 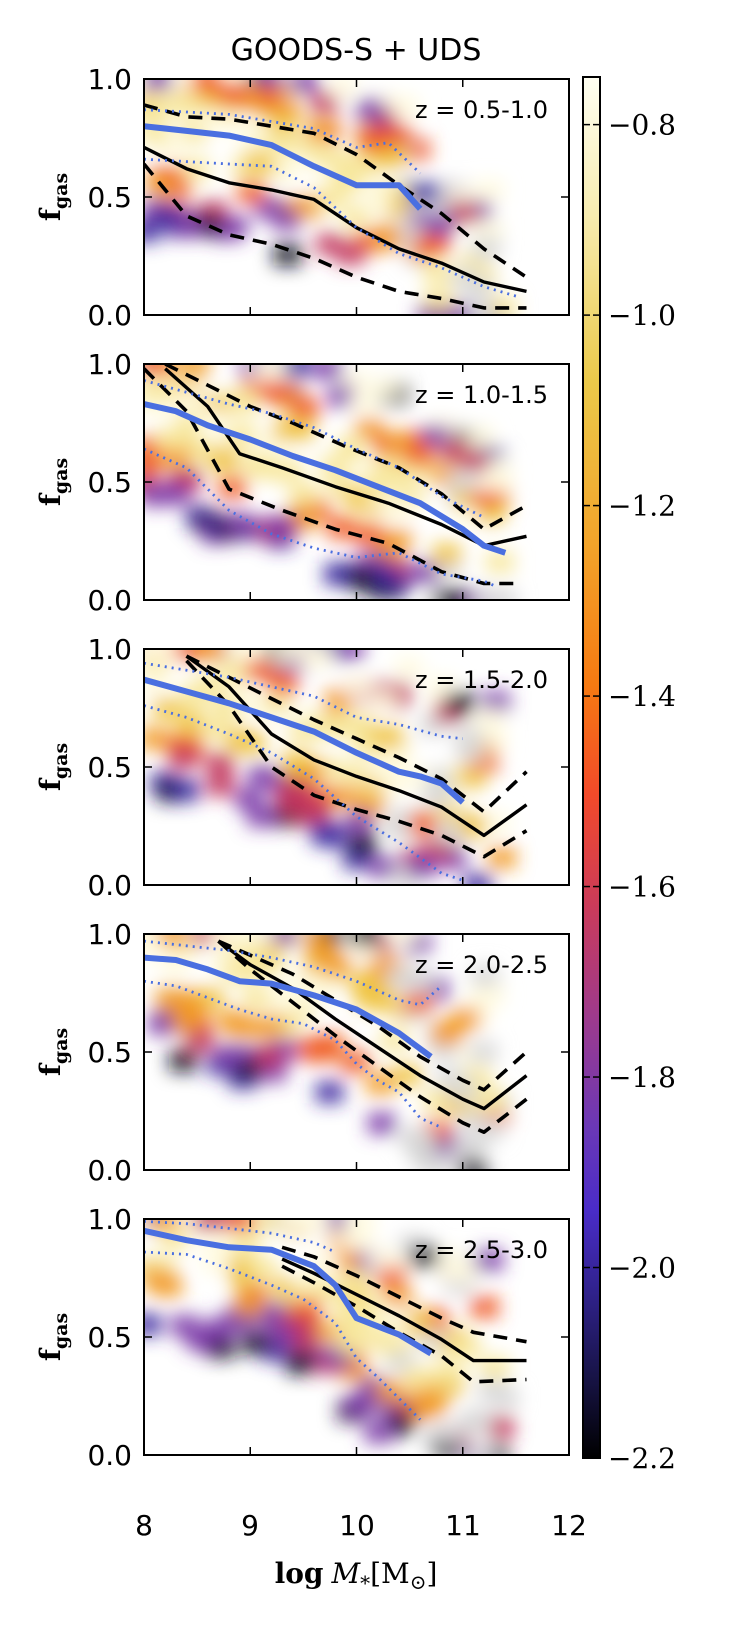 What do you see at coordinates (481, 395) in the screenshot?
I see `redshift-label: z = 1.0-1.5` at bounding box center [481, 395].